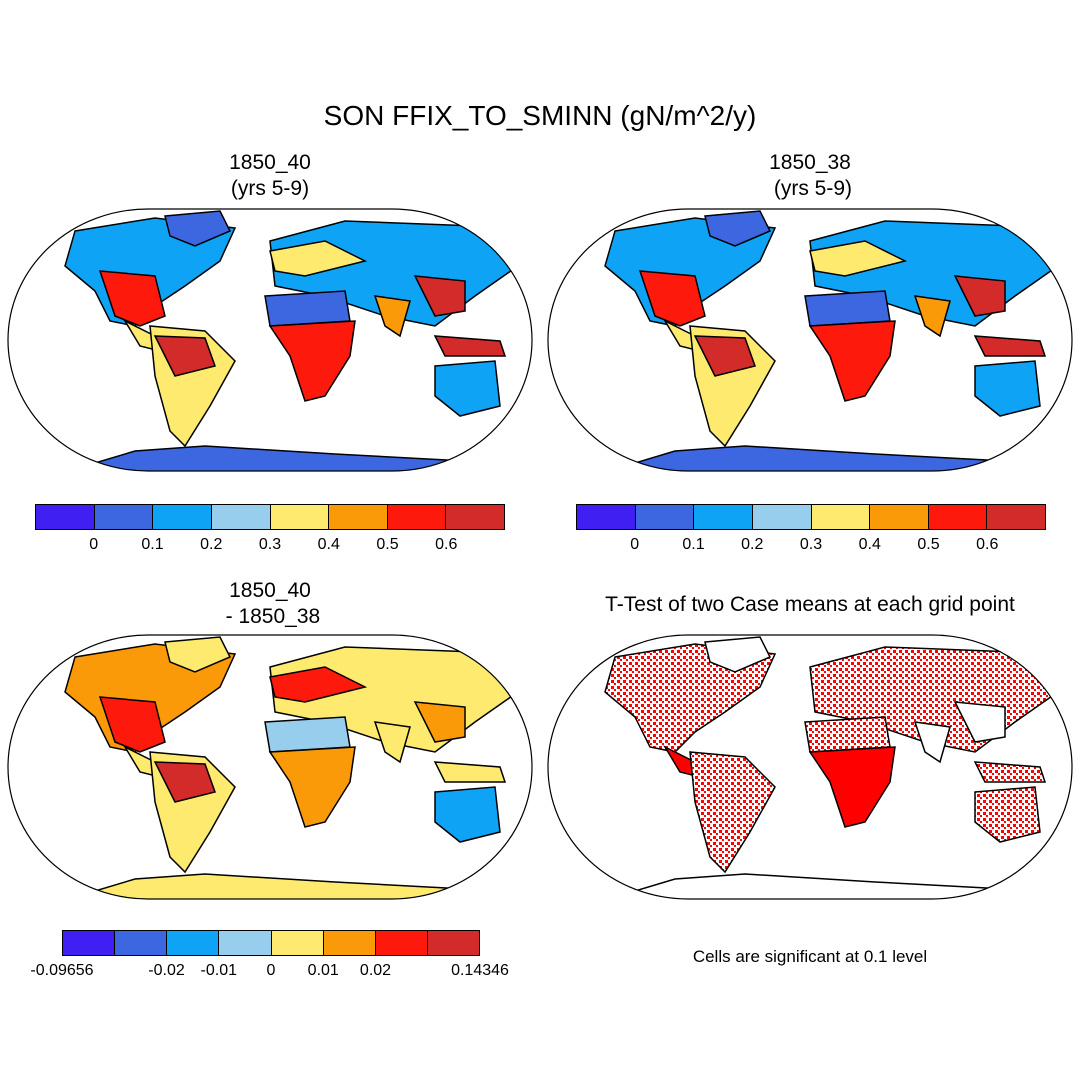  Describe the element at coordinates (273, 603) in the screenshot. I see `panel-title-3: 1850_40 - 1850_38` at that location.